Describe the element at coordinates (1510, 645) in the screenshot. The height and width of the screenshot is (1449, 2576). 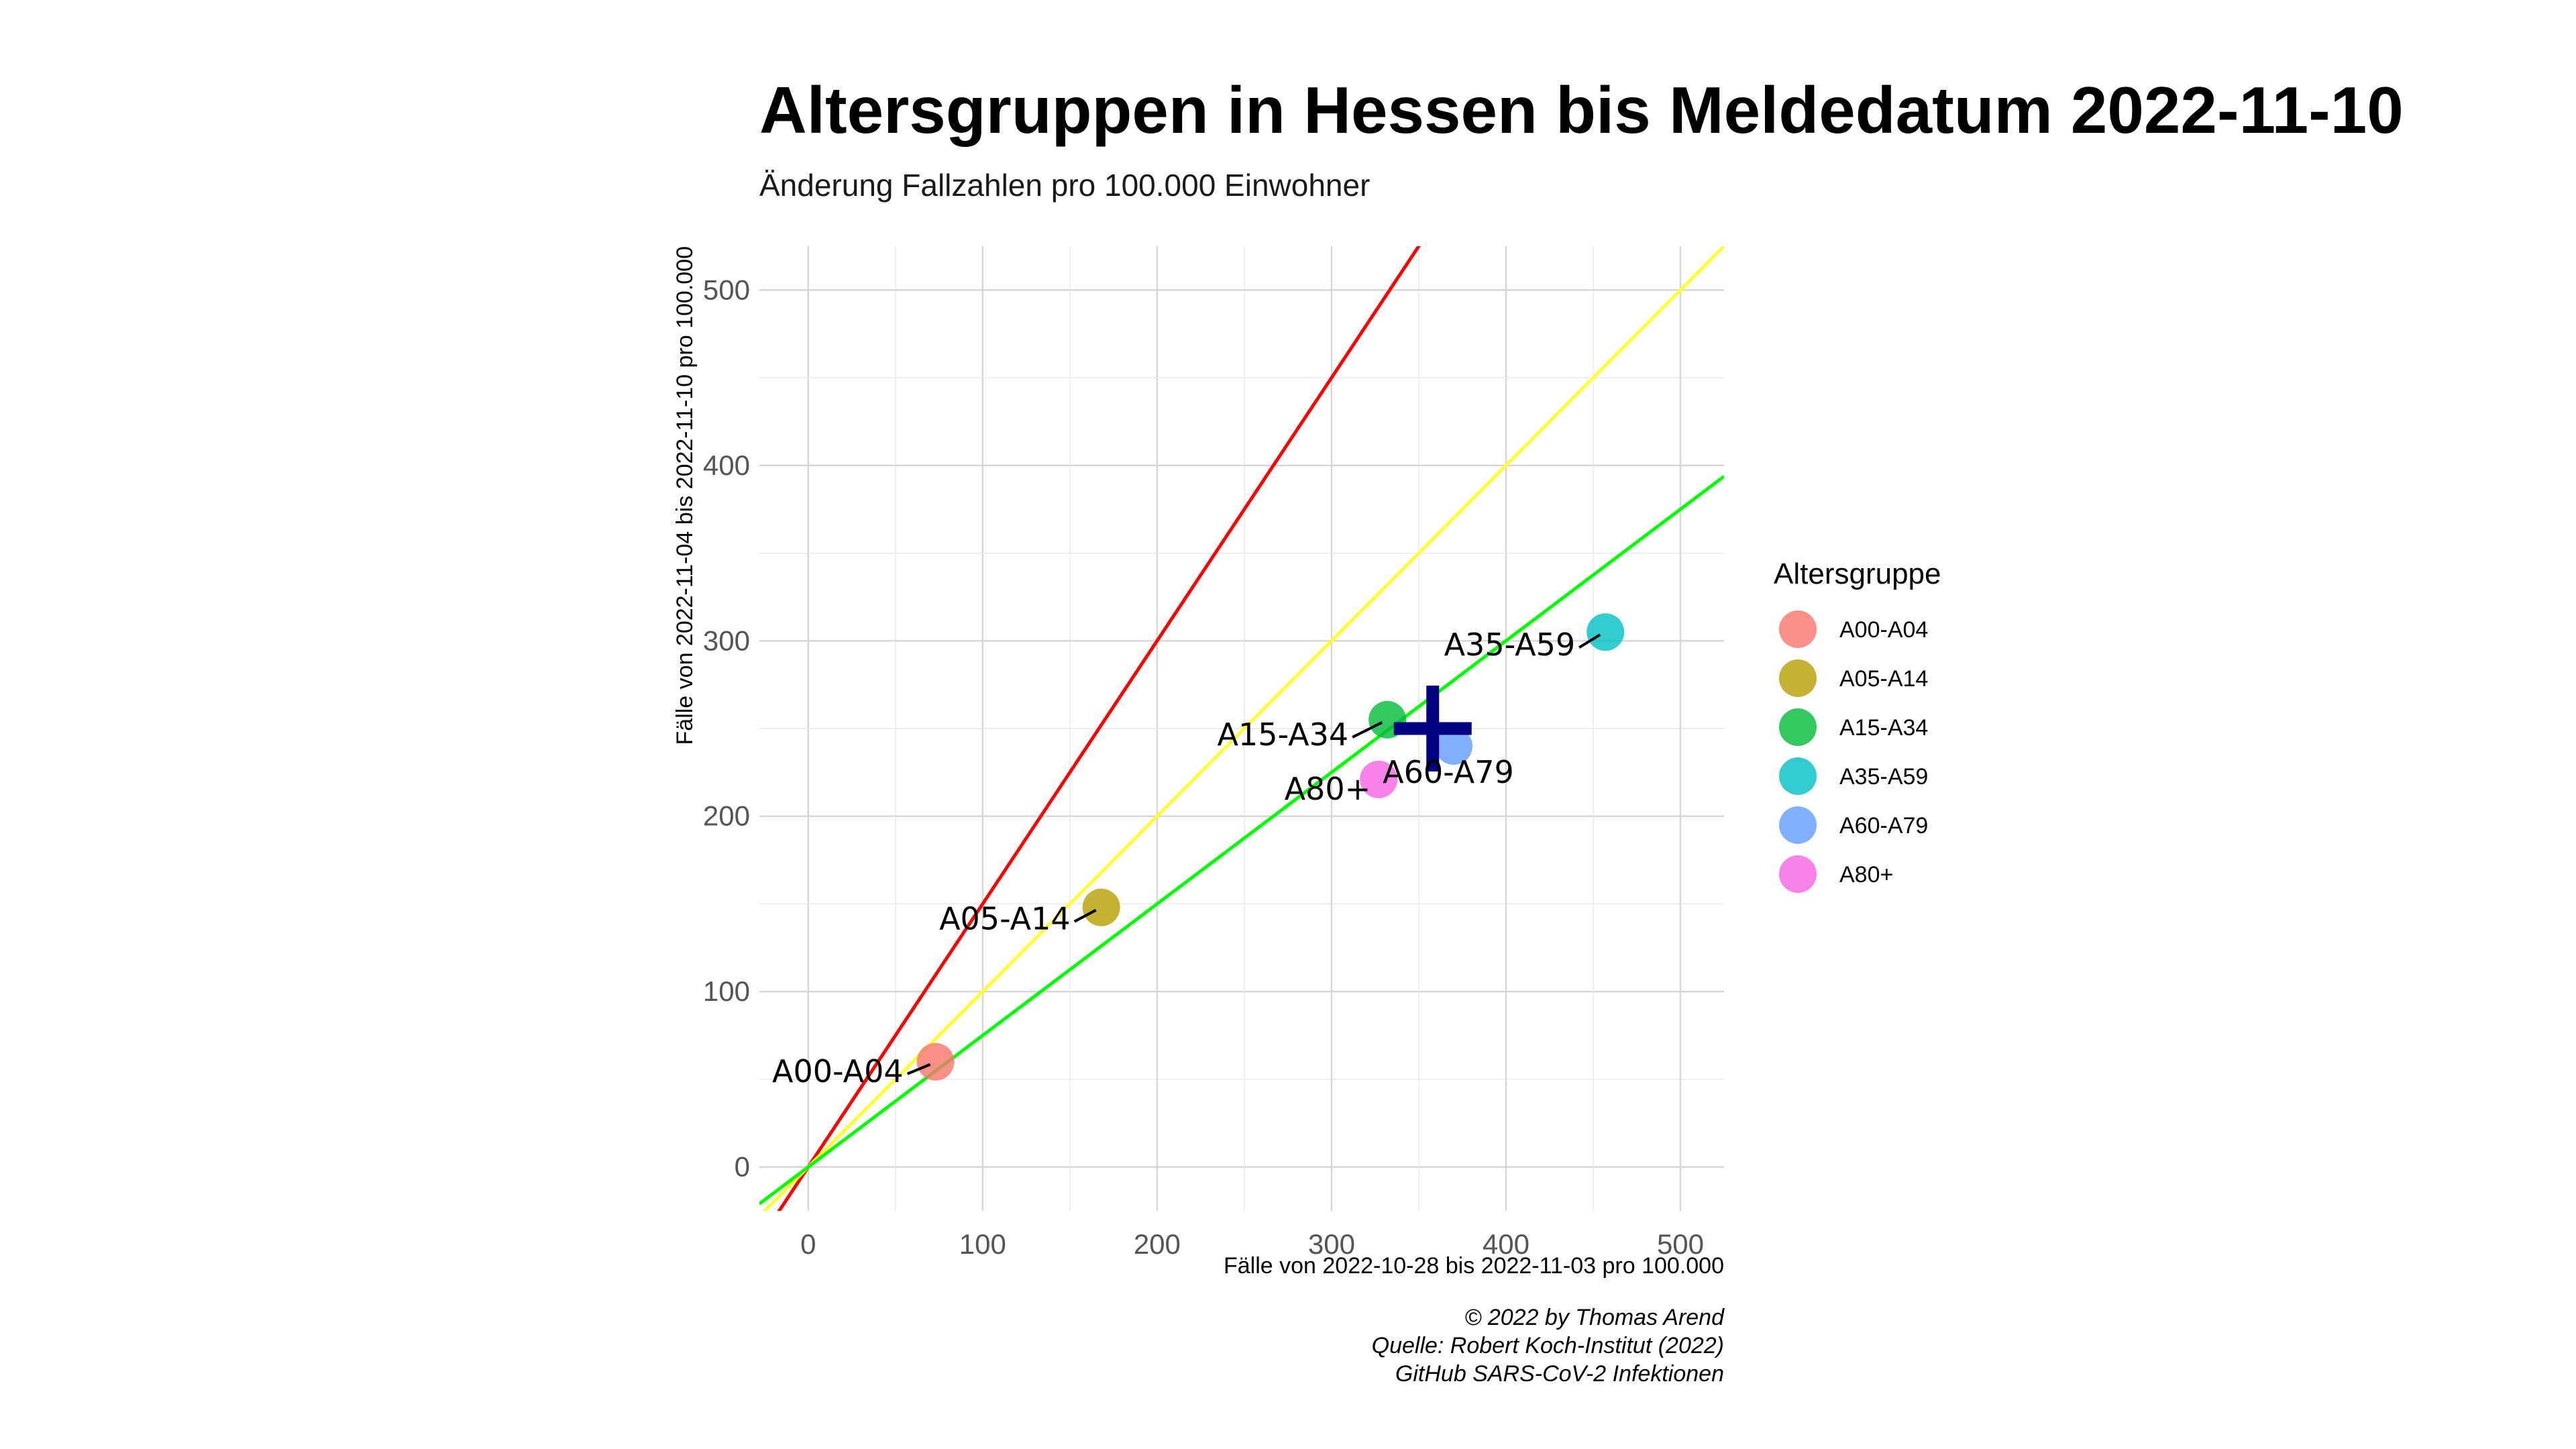
I see `point-label: A35-A59` at that location.